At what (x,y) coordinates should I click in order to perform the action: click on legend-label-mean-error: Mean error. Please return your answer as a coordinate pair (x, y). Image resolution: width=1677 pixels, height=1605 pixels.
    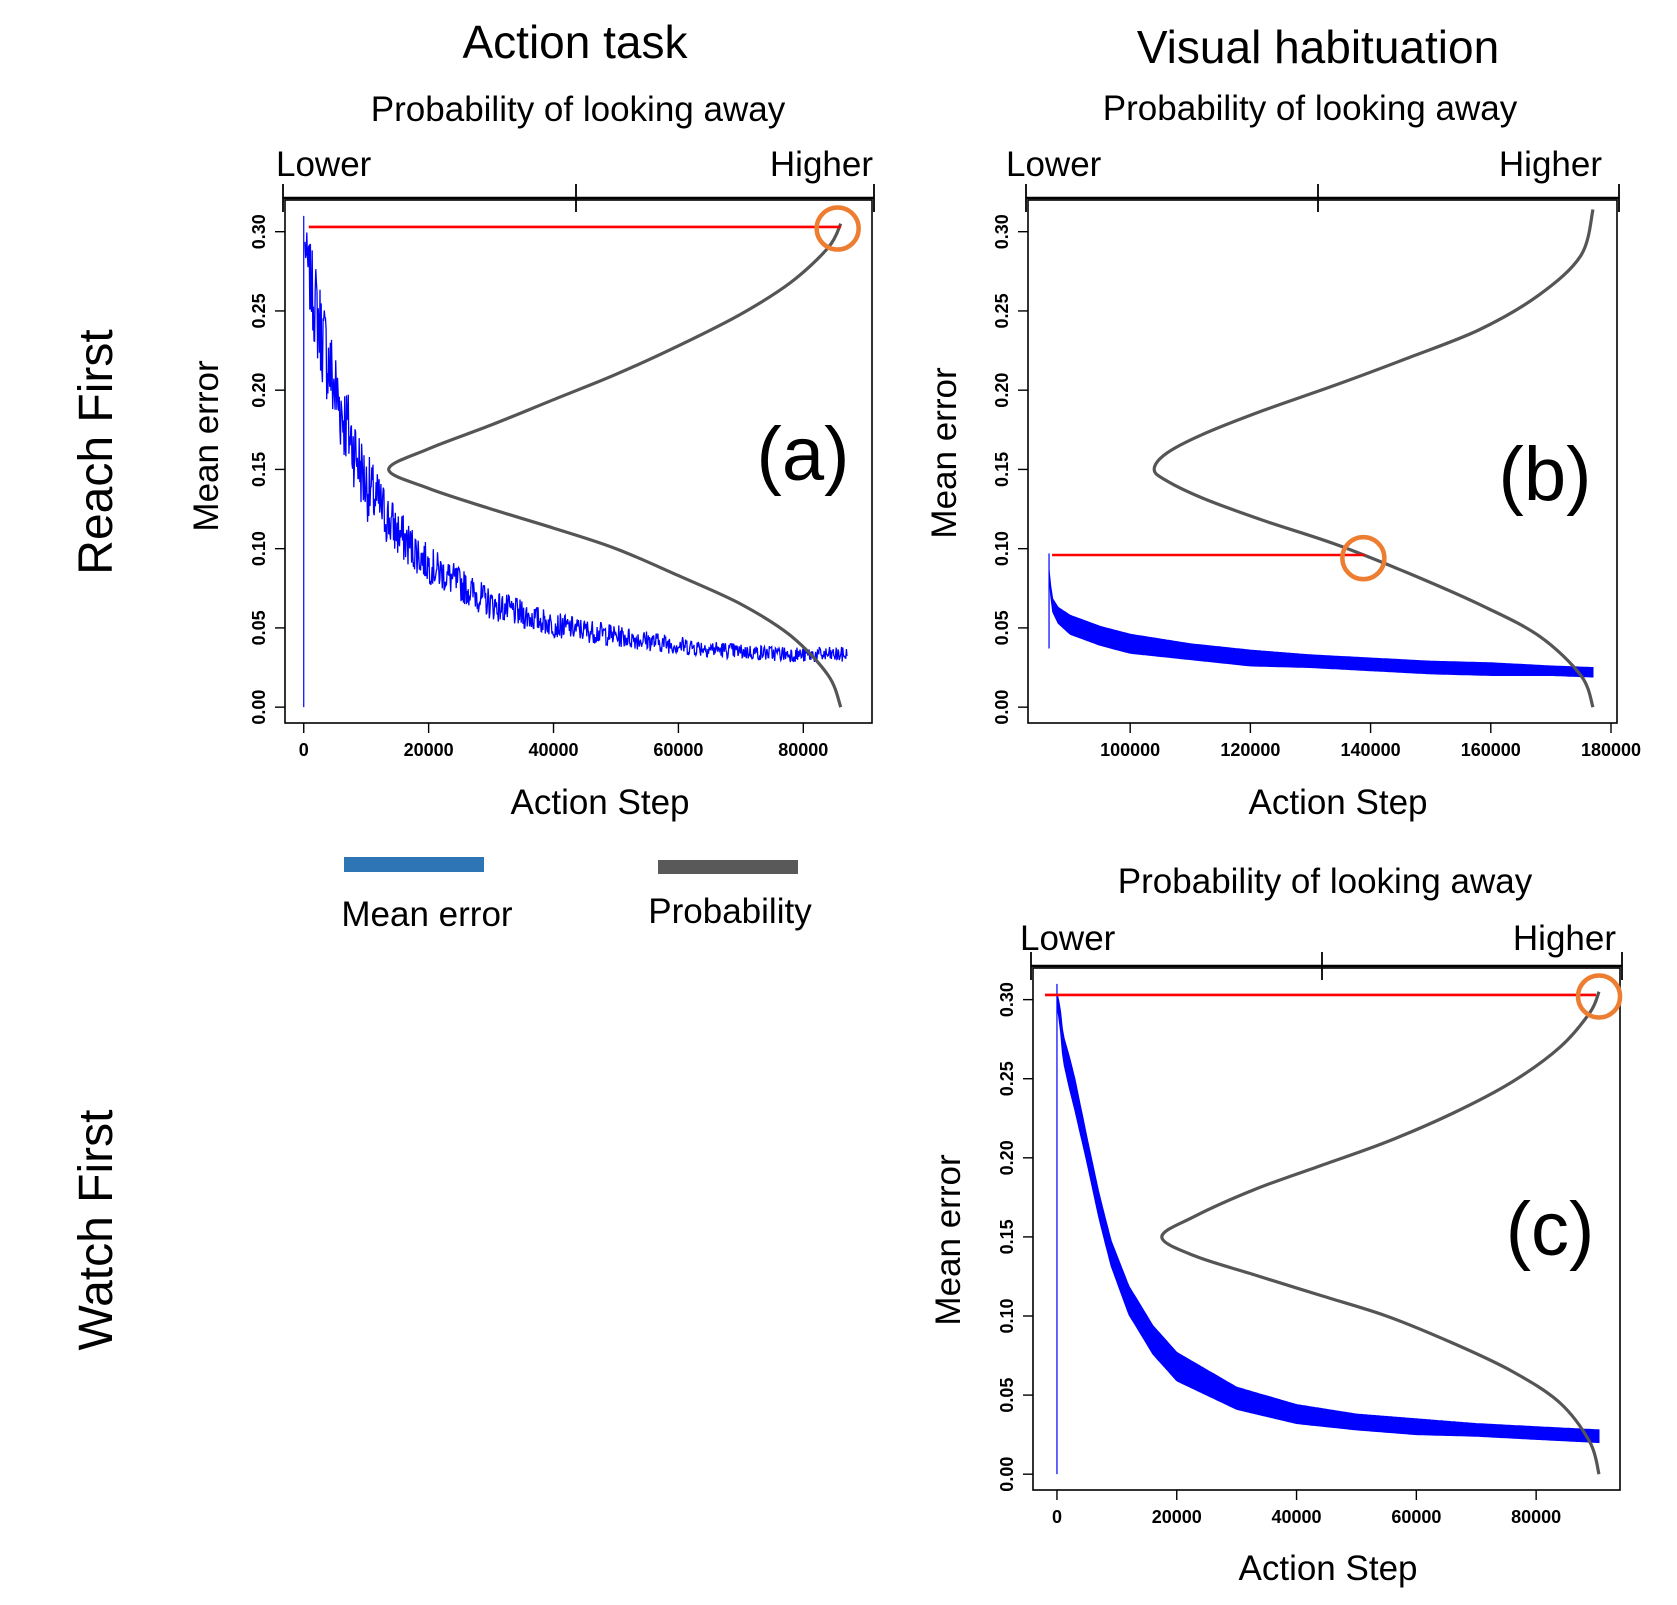
    Looking at the image, I should click on (427, 914).